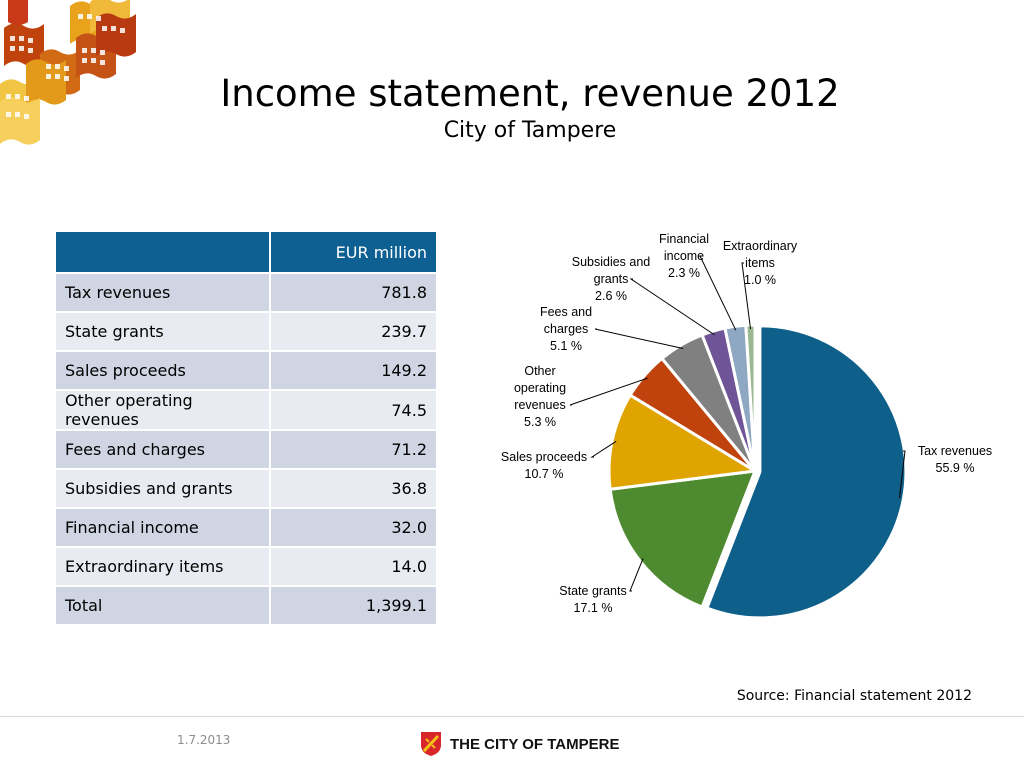  I want to click on pie-data-label: Other operating revenues 5.3 %, so click(540, 396).